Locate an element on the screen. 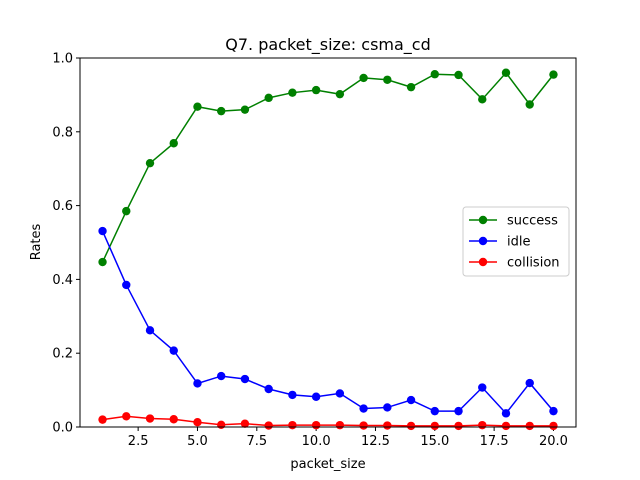  legend-label: collision is located at coordinates (533, 263).